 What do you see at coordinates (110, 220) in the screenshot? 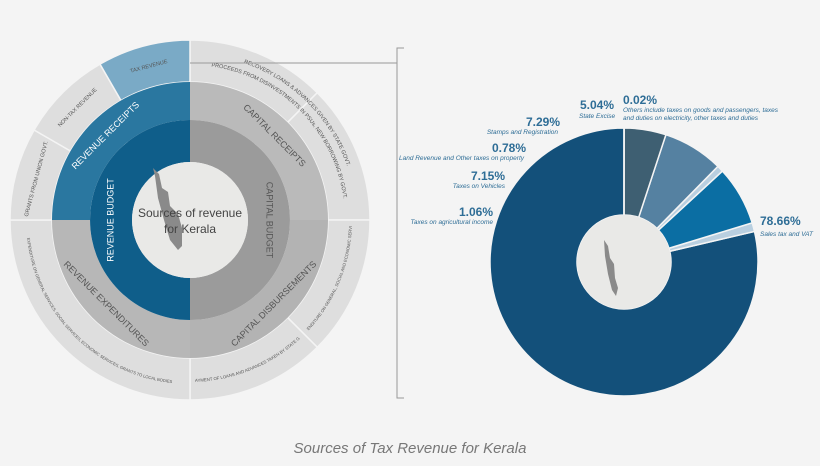
I see `sunburst-label: REVENUE BUDGET` at bounding box center [110, 220].